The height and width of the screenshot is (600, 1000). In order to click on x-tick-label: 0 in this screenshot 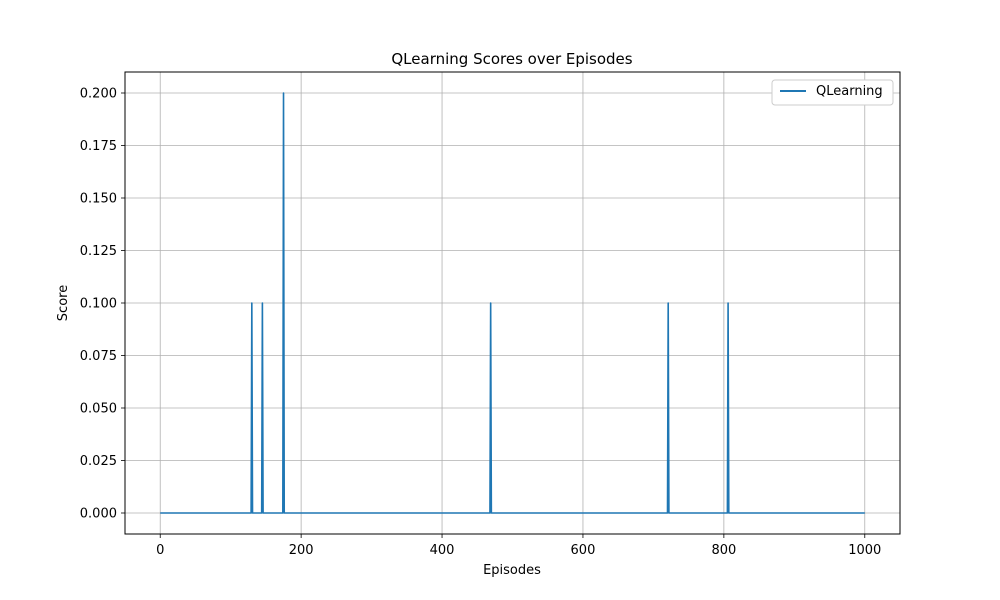, I will do `click(160, 550)`.